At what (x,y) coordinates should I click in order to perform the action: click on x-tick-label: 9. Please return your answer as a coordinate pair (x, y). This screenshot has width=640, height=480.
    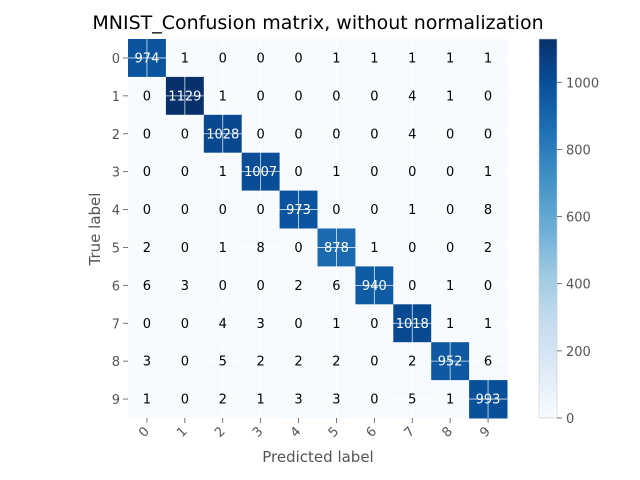
    Looking at the image, I should click on (485, 432).